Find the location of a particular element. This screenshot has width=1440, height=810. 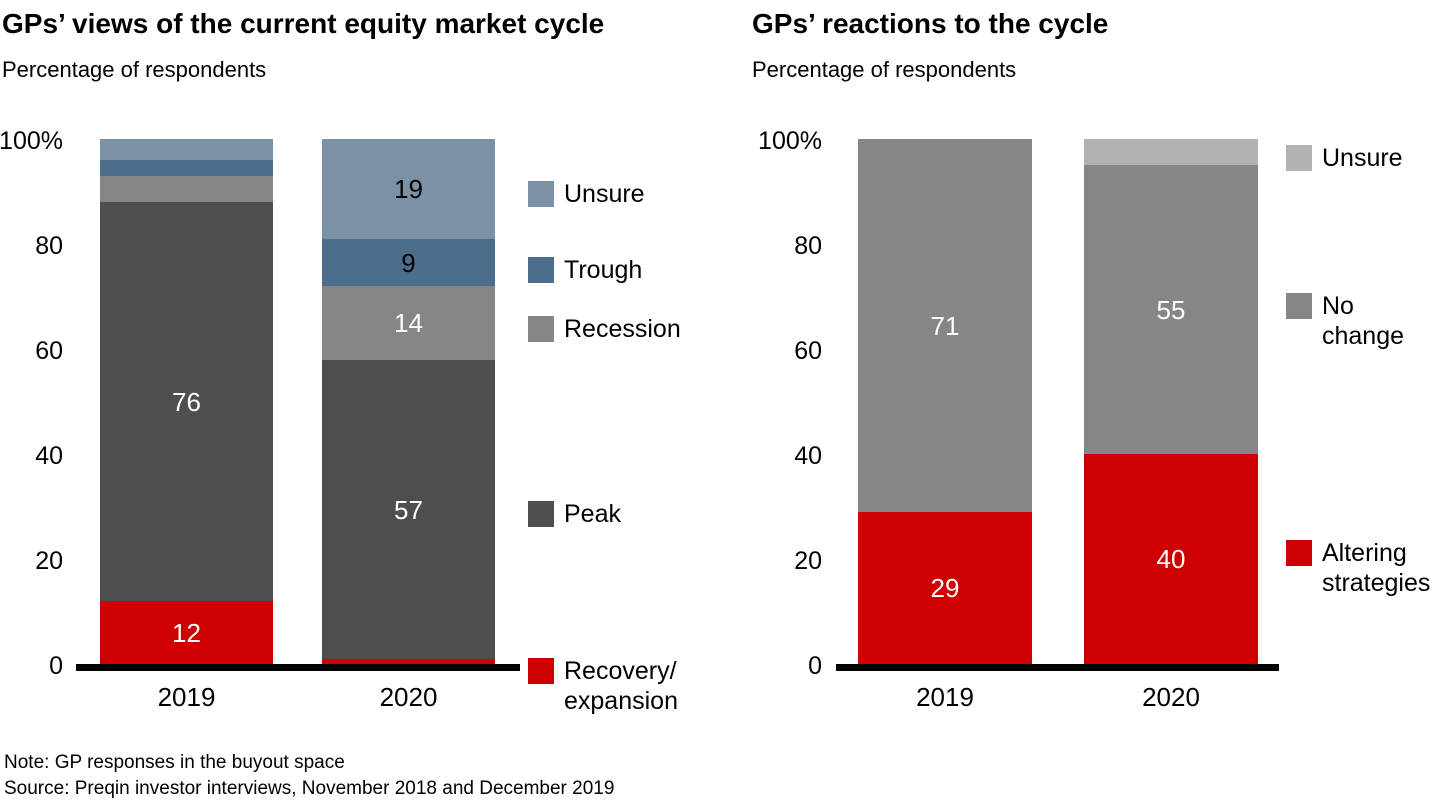

legend-label: Recovery/ expansion is located at coordinates (621, 686).